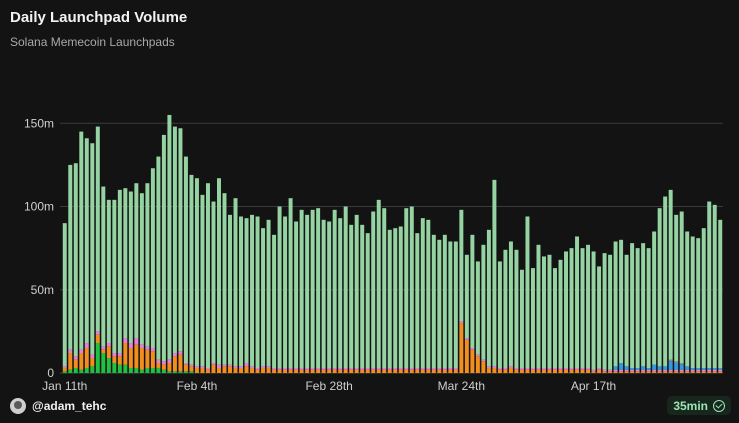  Describe the element at coordinates (58, 406) in the screenshot. I see `author: @adam_tehc` at that location.